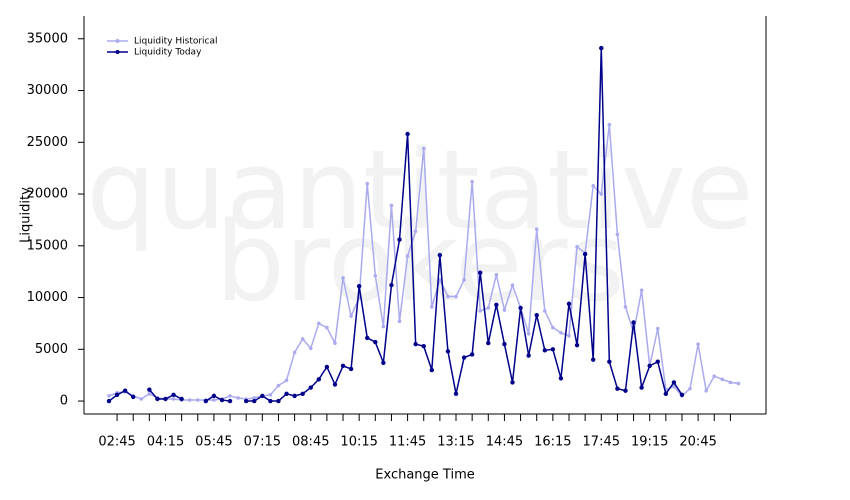 Image resolution: width=850 pixels, height=500 pixels. What do you see at coordinates (47, 90) in the screenshot?
I see `y-tick-label: 30000` at bounding box center [47, 90].